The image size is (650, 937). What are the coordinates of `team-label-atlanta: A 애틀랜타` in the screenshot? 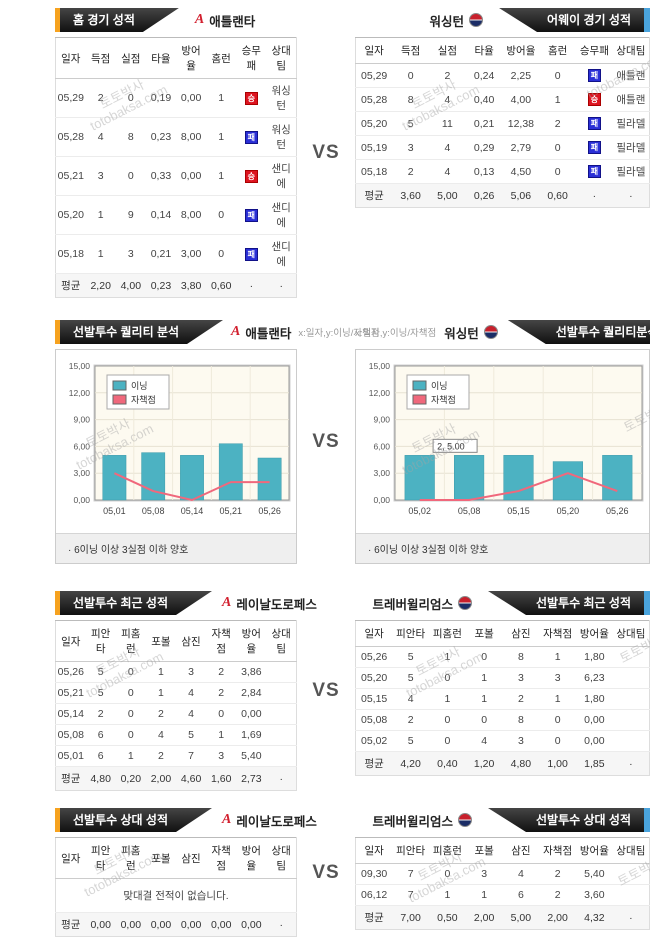 It's located at (225, 20).